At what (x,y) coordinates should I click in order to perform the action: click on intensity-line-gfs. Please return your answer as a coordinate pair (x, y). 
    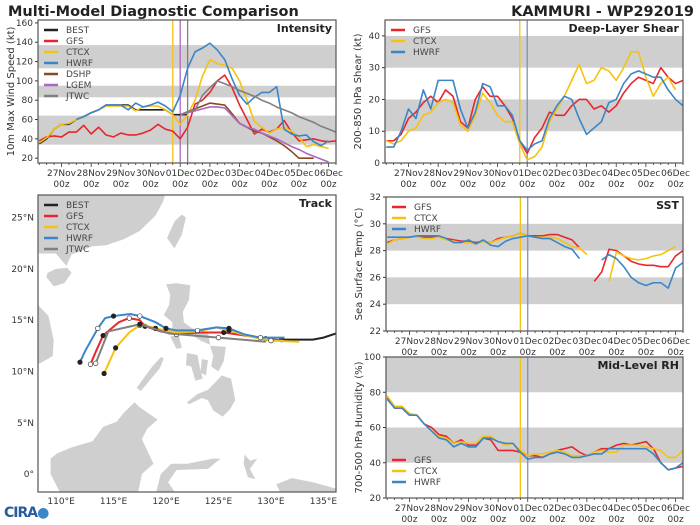
    Looking at the image, I should click on (187, 108).